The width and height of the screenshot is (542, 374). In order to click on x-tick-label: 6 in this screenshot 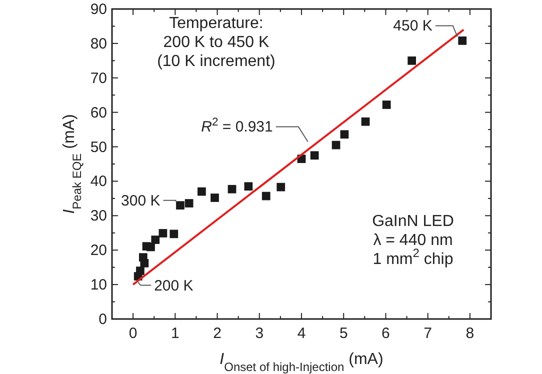, I will do `click(386, 333)`.